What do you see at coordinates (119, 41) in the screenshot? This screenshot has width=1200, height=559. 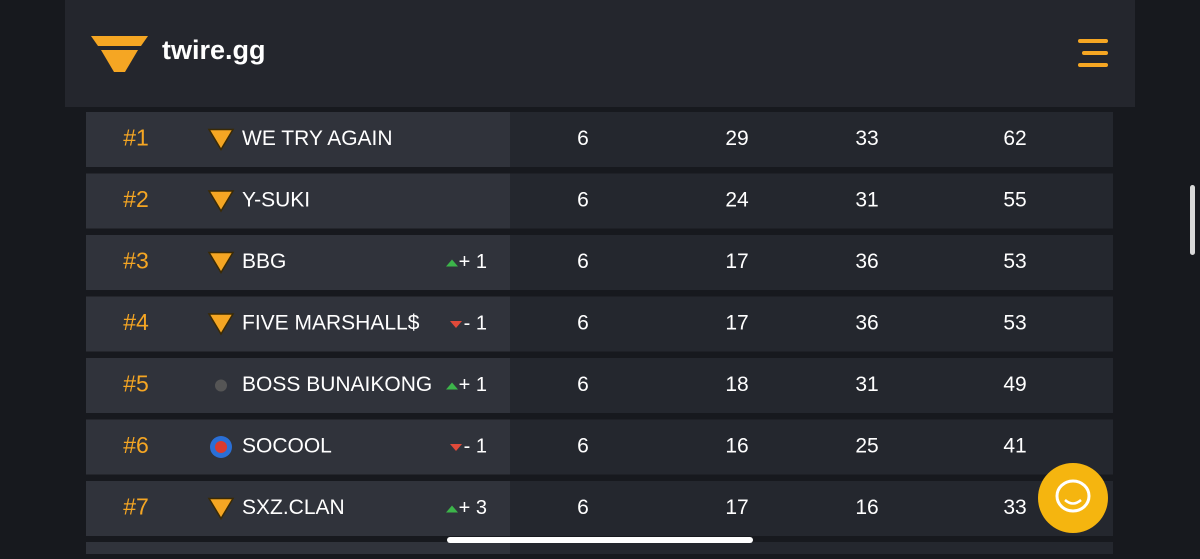 I see `logo-top` at bounding box center [119, 41].